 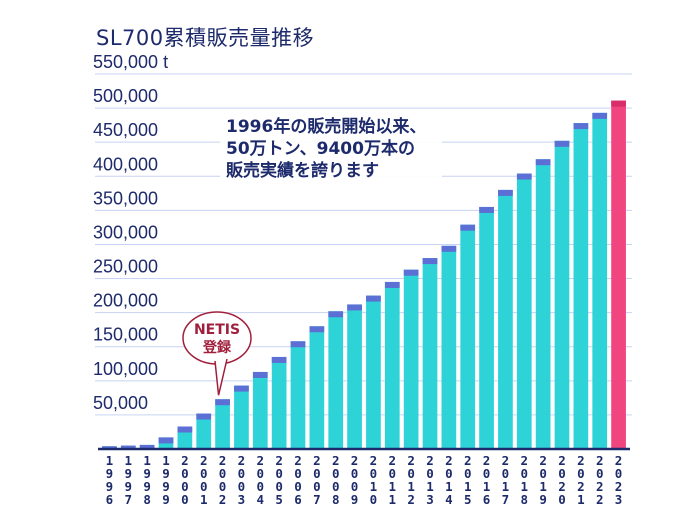 I want to click on bar-2014, so click(x=449, y=347).